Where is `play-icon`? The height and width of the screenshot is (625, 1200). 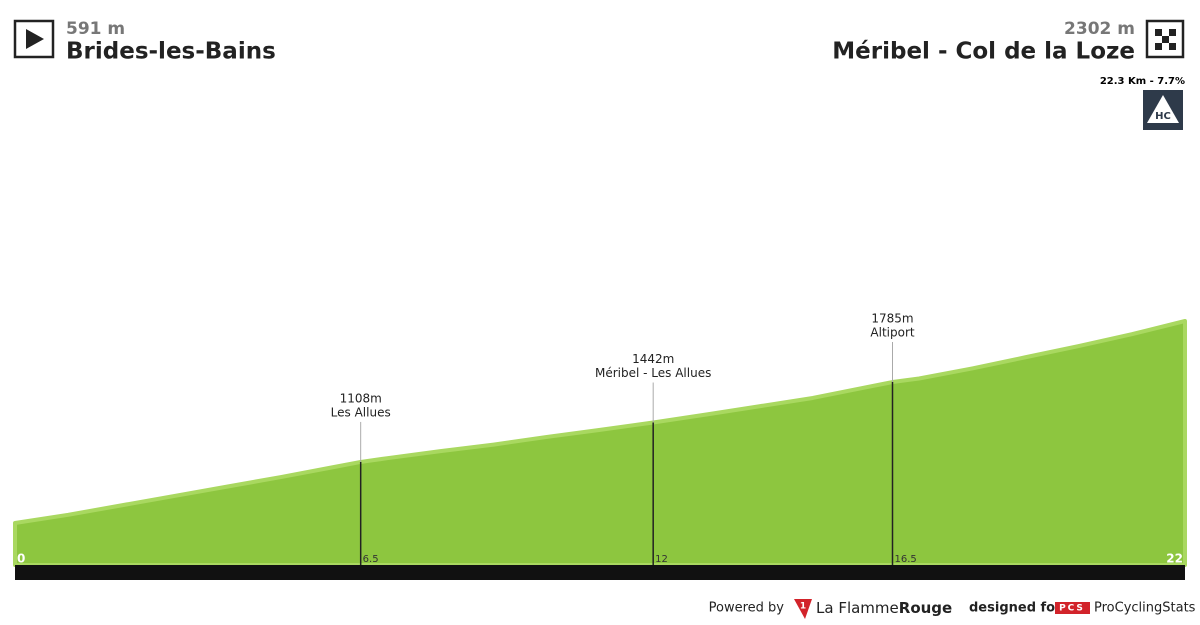 play-icon is located at coordinates (35, 39).